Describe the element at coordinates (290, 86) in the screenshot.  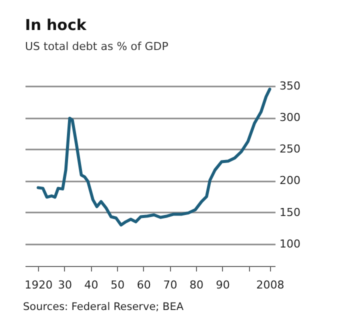
I see `y-tick-label: 350` at that location.